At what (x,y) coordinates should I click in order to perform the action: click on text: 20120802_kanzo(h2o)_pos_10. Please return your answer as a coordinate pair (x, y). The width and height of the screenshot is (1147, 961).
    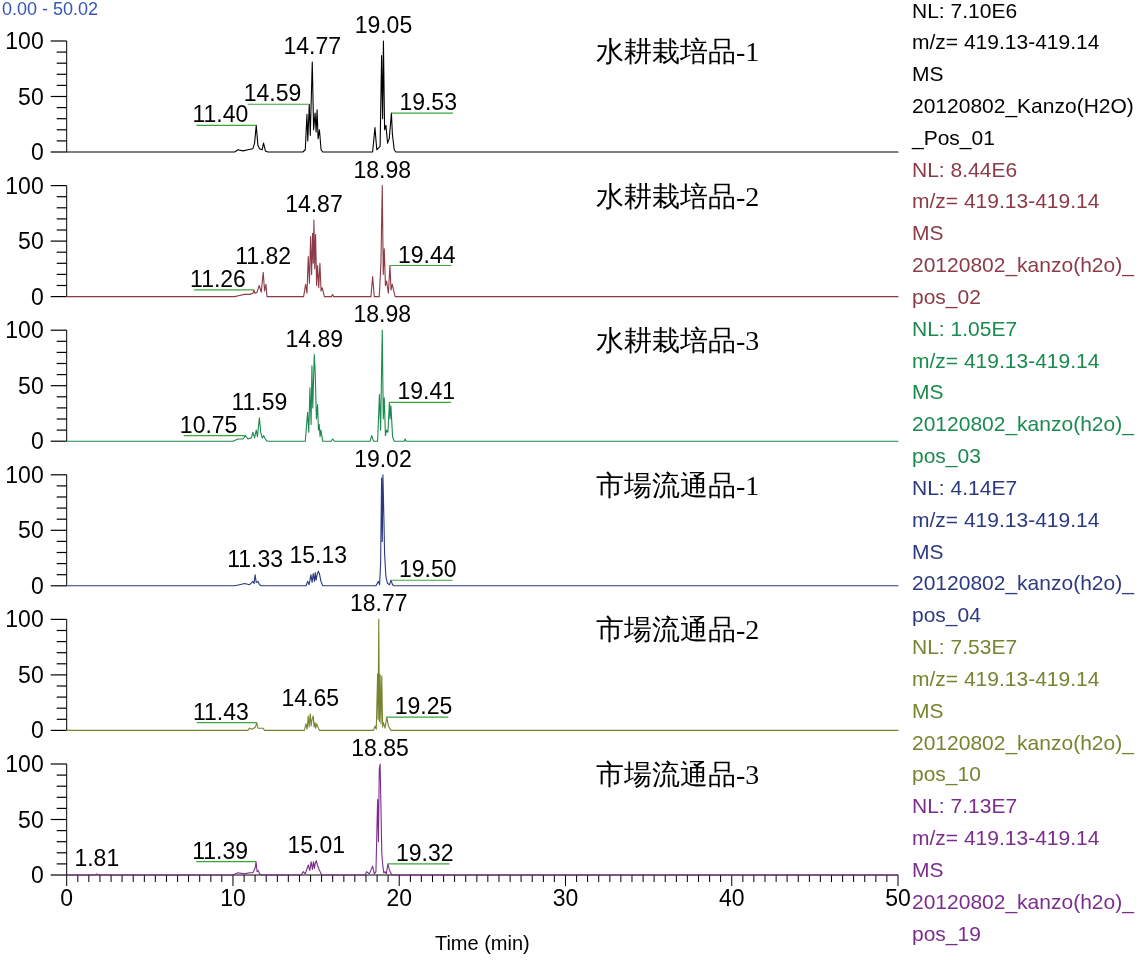
    Looking at the image, I should click on (1023, 758).